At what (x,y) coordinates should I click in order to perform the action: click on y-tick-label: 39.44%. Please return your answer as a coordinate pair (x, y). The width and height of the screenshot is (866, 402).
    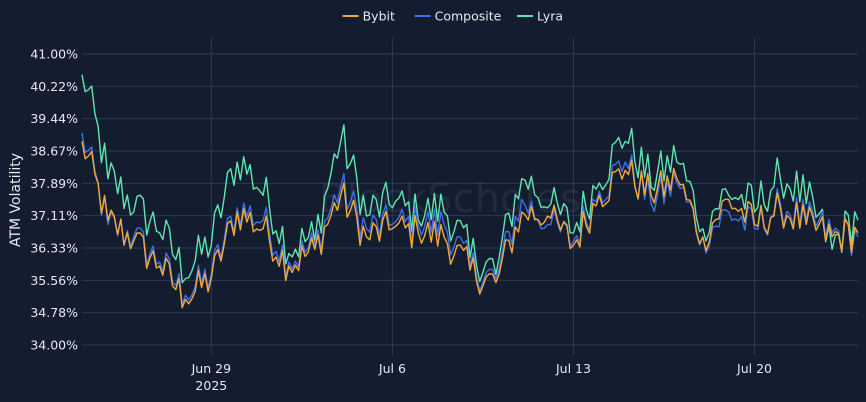
    Looking at the image, I should click on (54, 118).